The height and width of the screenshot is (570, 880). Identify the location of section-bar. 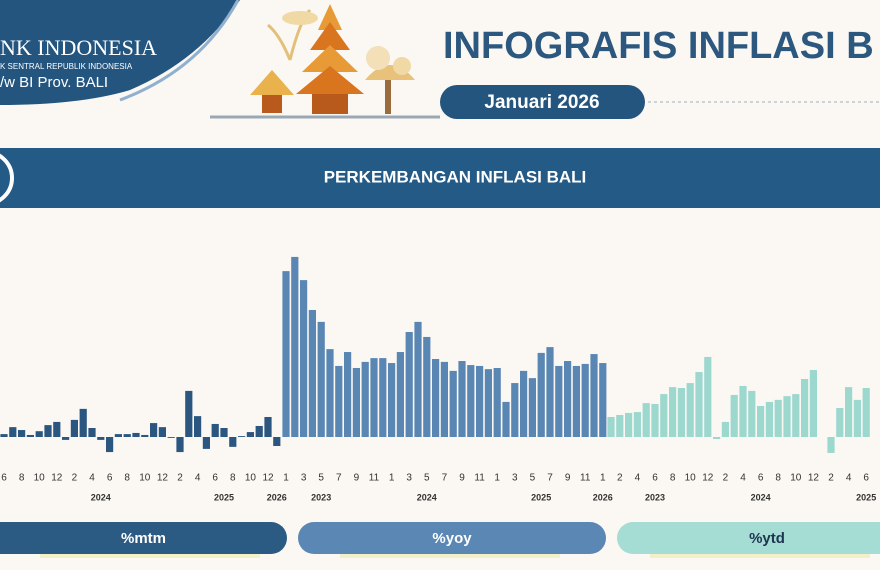
(440, 178).